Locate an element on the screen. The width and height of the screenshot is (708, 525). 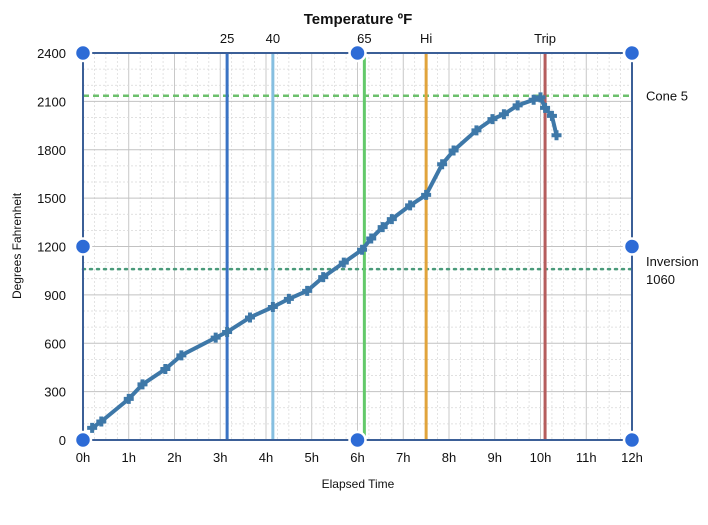
y-tick-label: 300 is located at coordinates (55, 392).